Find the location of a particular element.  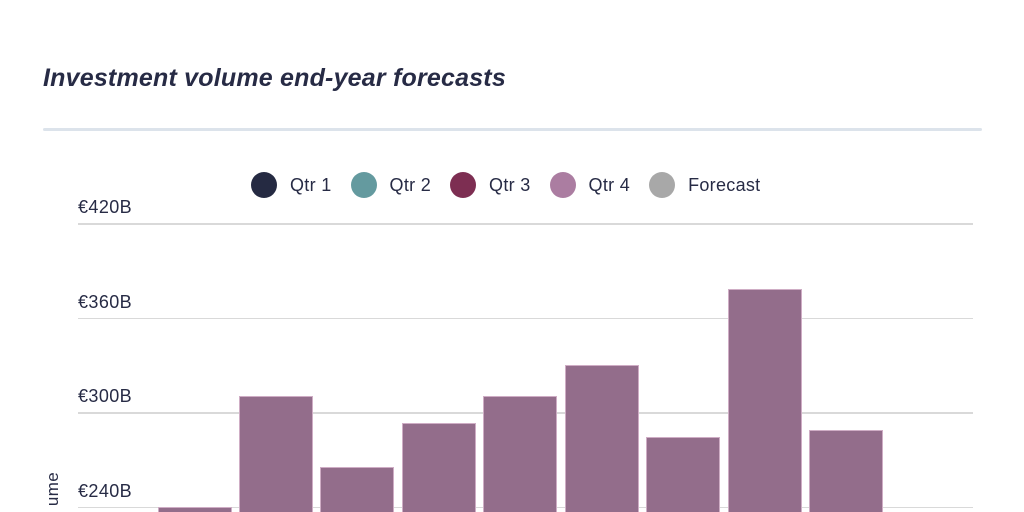

legend-item-label: Qtr 4 is located at coordinates (609, 184).